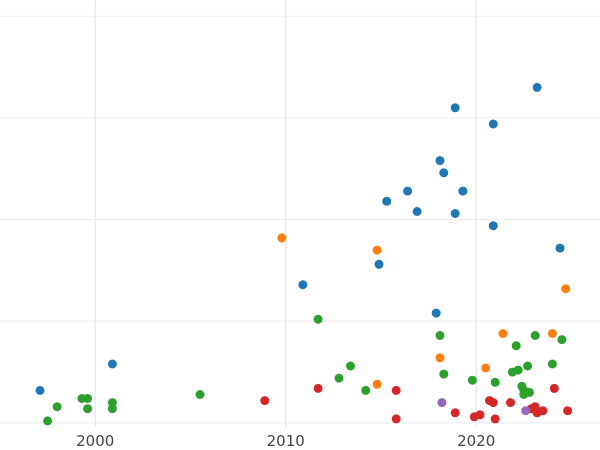  I want to click on x-tick-label: 2020, so click(476, 441).